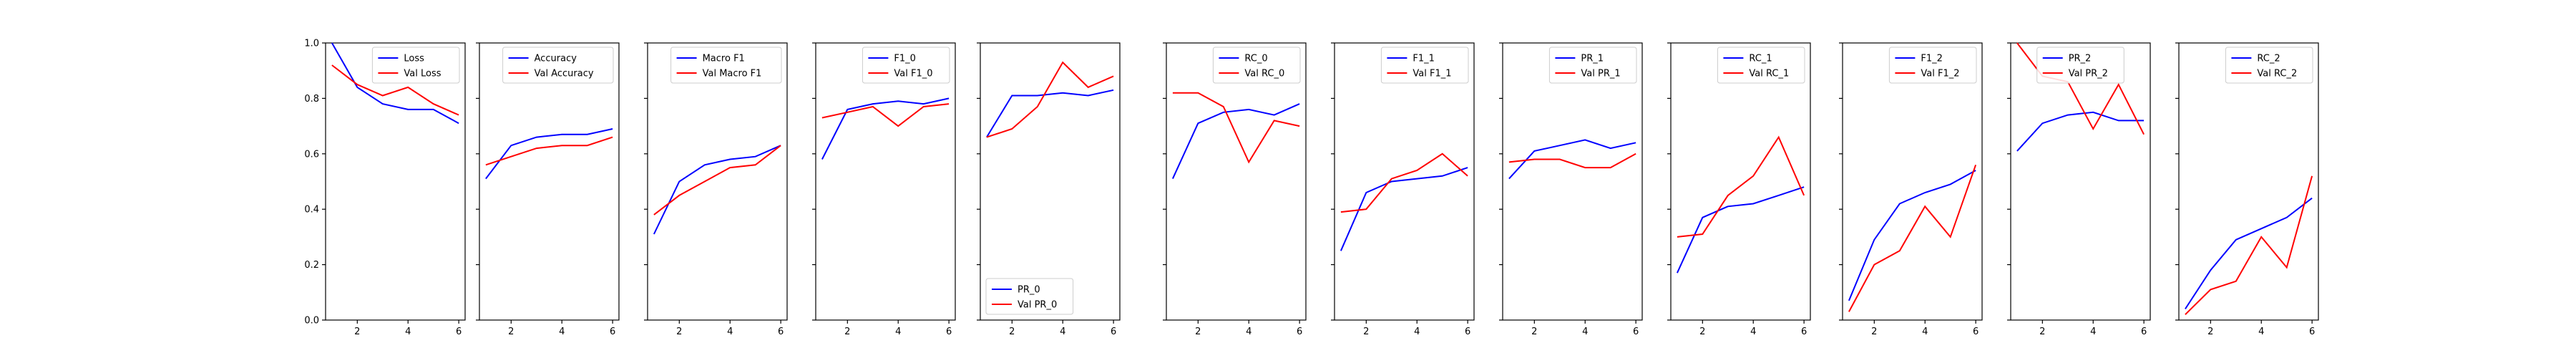 The image size is (2576, 358). Describe the element at coordinates (1264, 74) in the screenshot. I see `legend-label: Val RC_0` at that location.